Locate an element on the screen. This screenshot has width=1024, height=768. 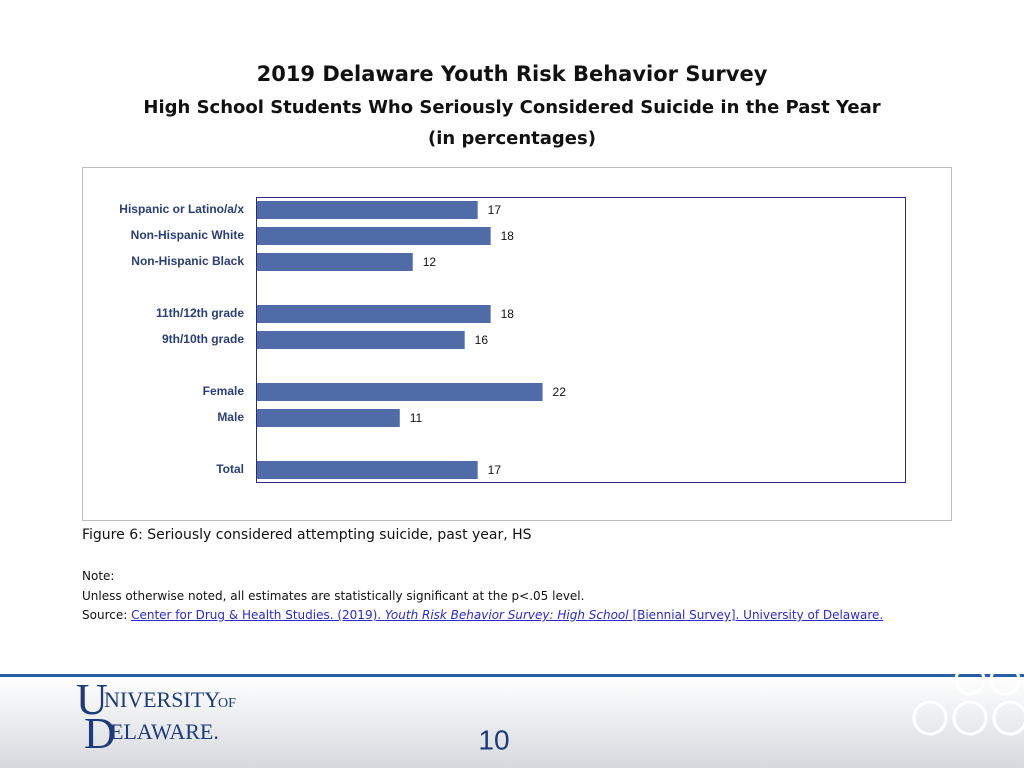
category-label: 9th/10th grade is located at coordinates (203, 339).